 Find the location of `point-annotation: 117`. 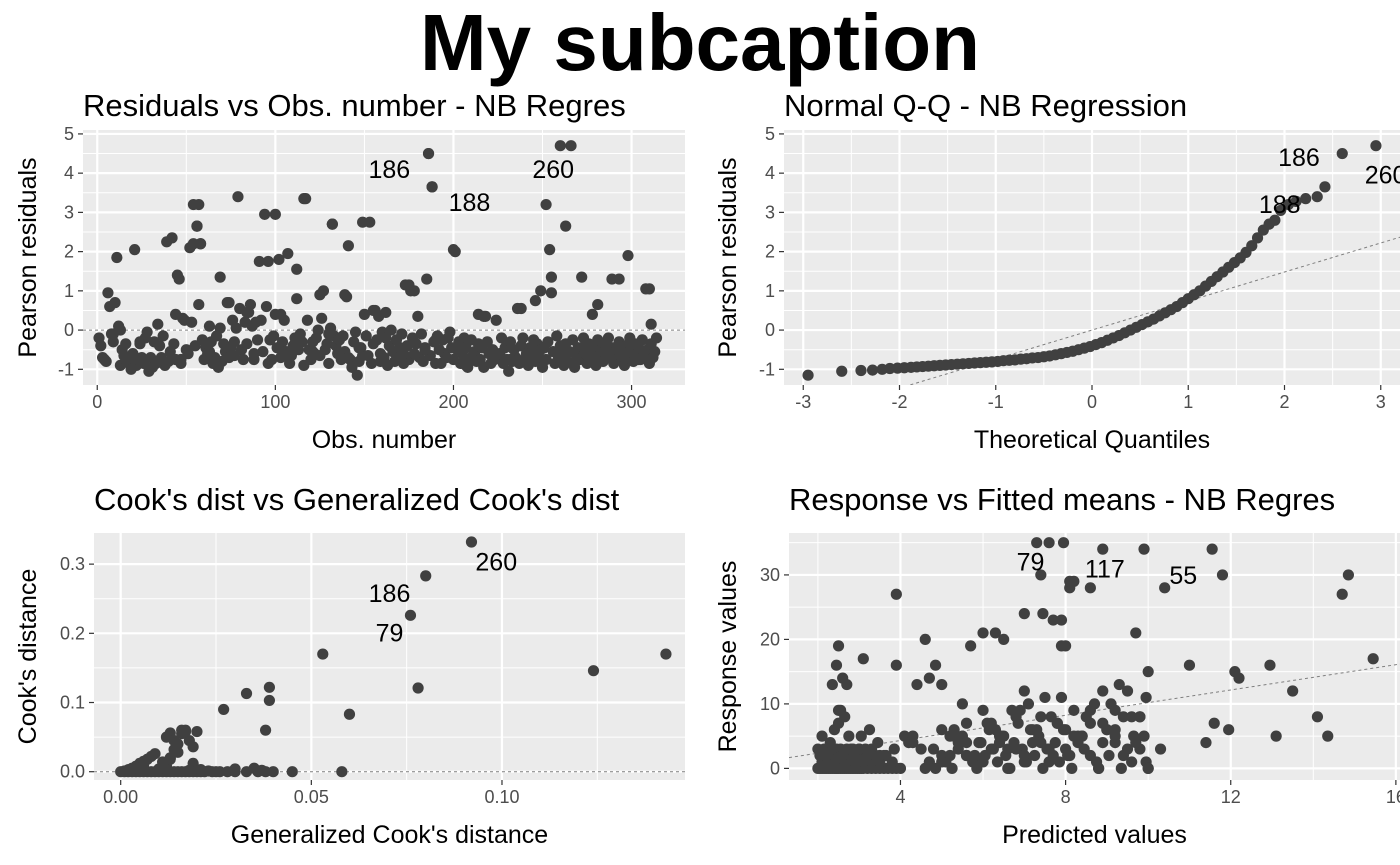

point-annotation: 117 is located at coordinates (1105, 570).